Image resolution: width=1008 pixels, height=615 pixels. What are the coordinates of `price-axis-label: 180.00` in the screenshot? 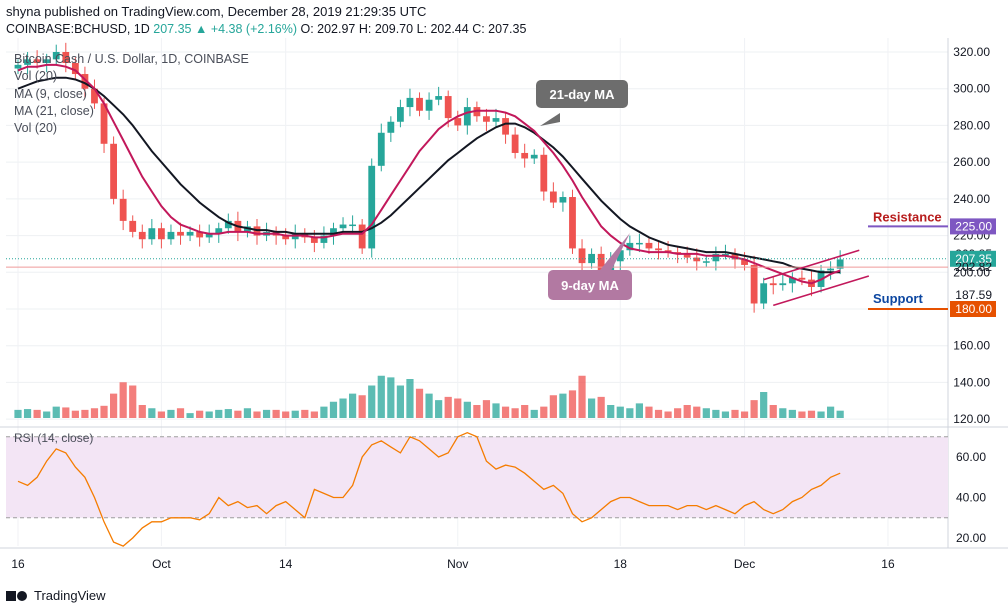 It's located at (973, 309).